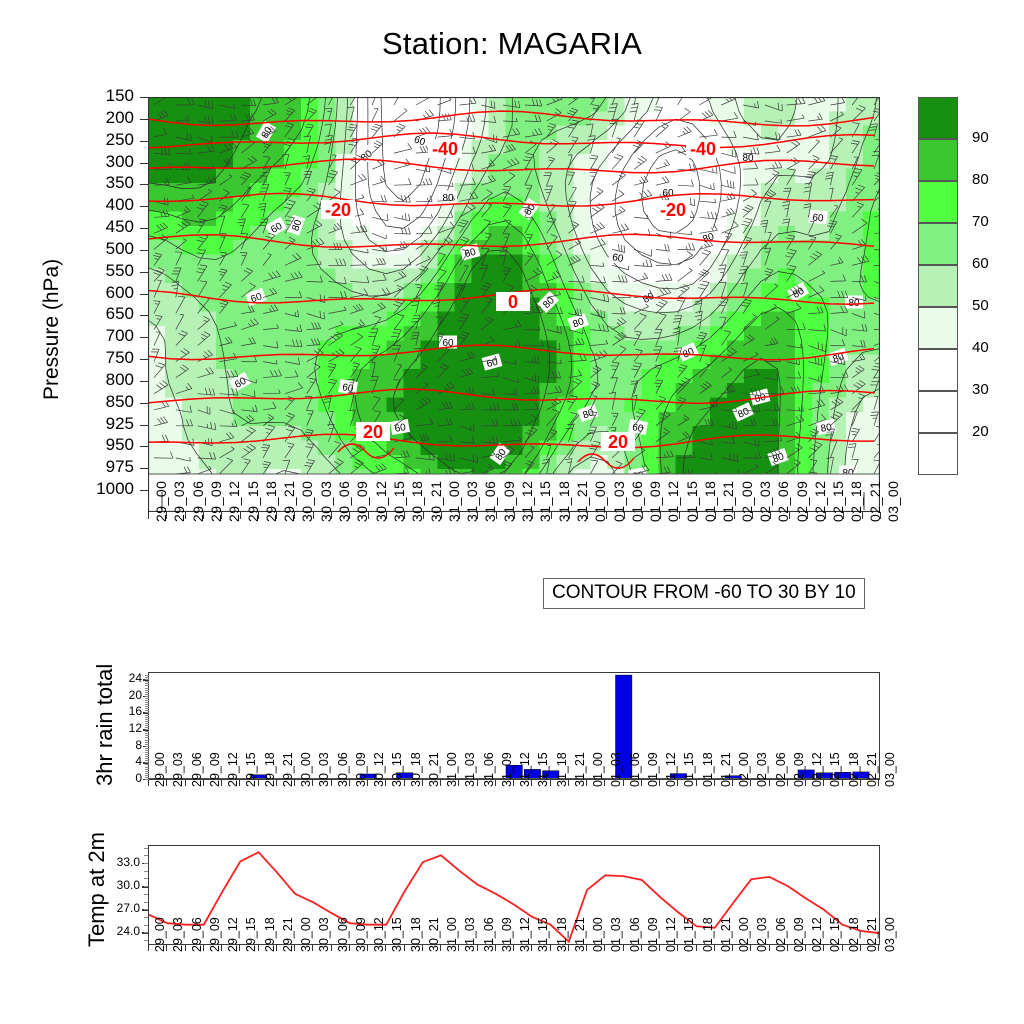 Image resolution: width=1024 pixels, height=1024 pixels. Describe the element at coordinates (251, 934) in the screenshot. I see `temp-time-tick: 29_15` at that location.